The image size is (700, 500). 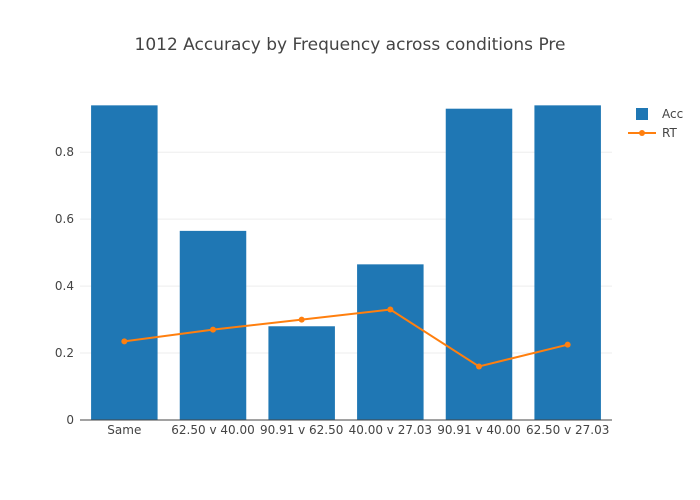 I want to click on line-rt, so click(x=346, y=338).